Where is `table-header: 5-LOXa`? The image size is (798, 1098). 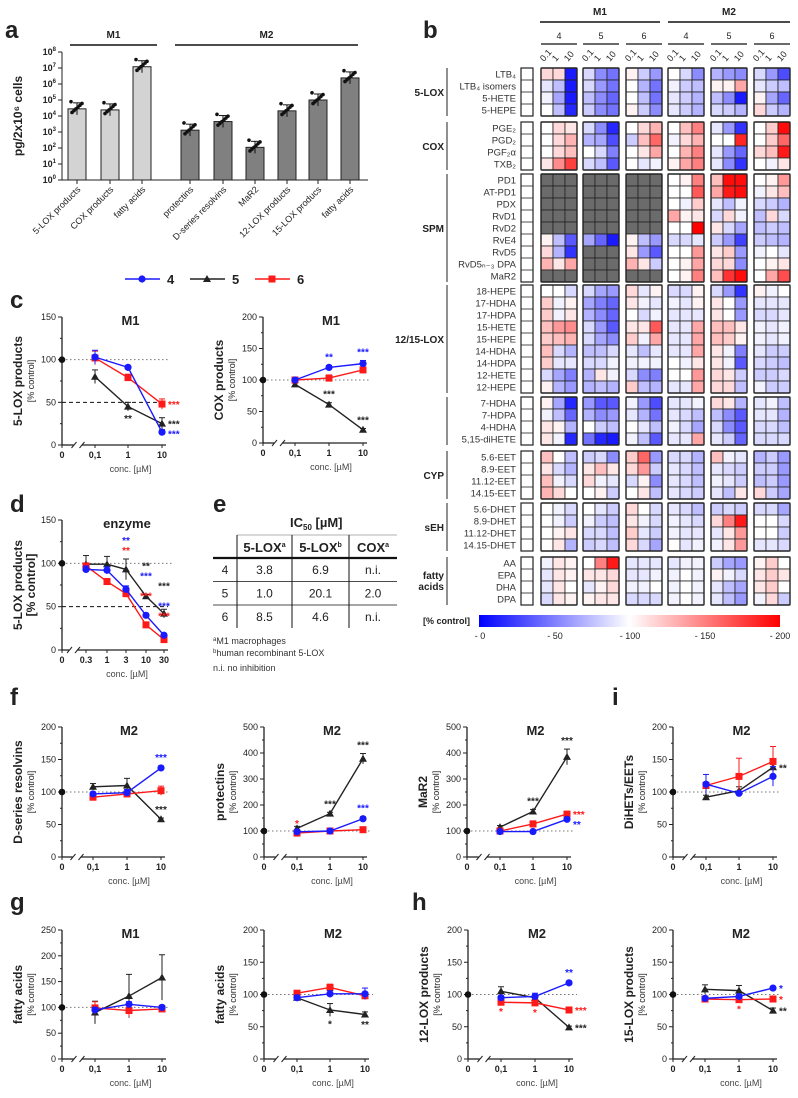
table-header: 5-LOXa is located at coordinates (264, 547).